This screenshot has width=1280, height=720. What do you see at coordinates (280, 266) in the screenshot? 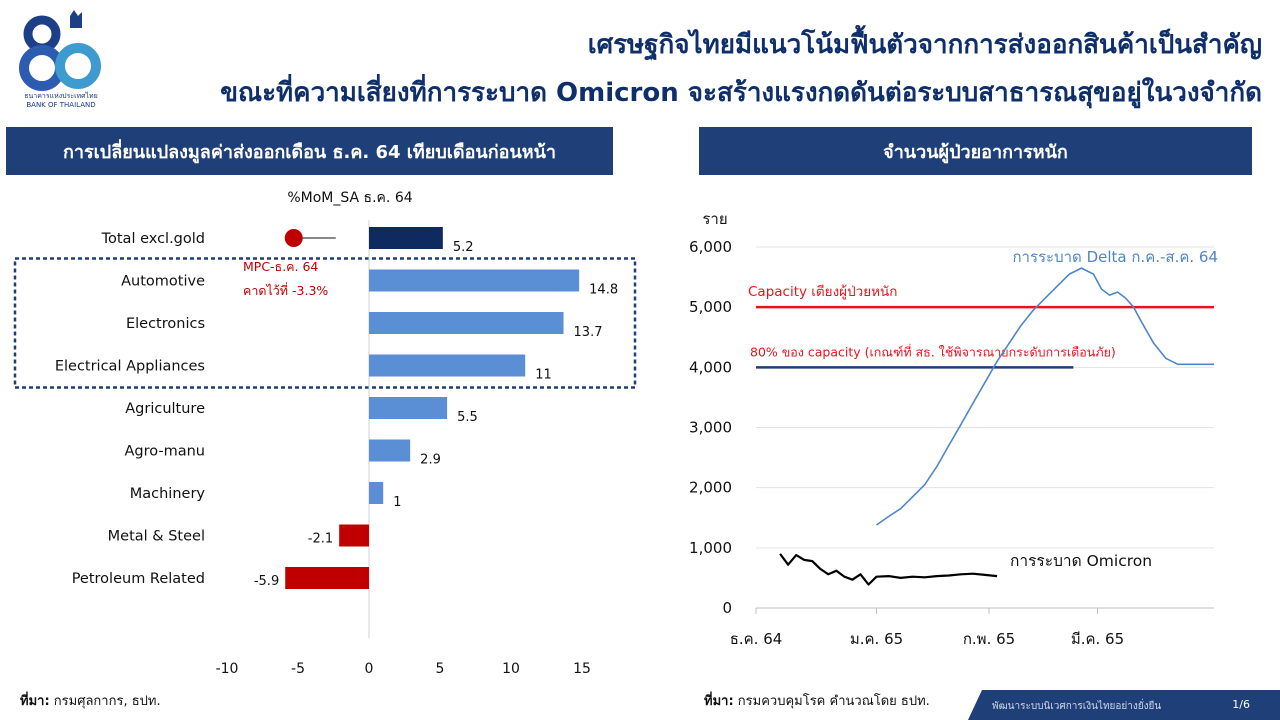
I see `mpc-marker-label: MPC-ธ.ค. 64` at bounding box center [280, 266].